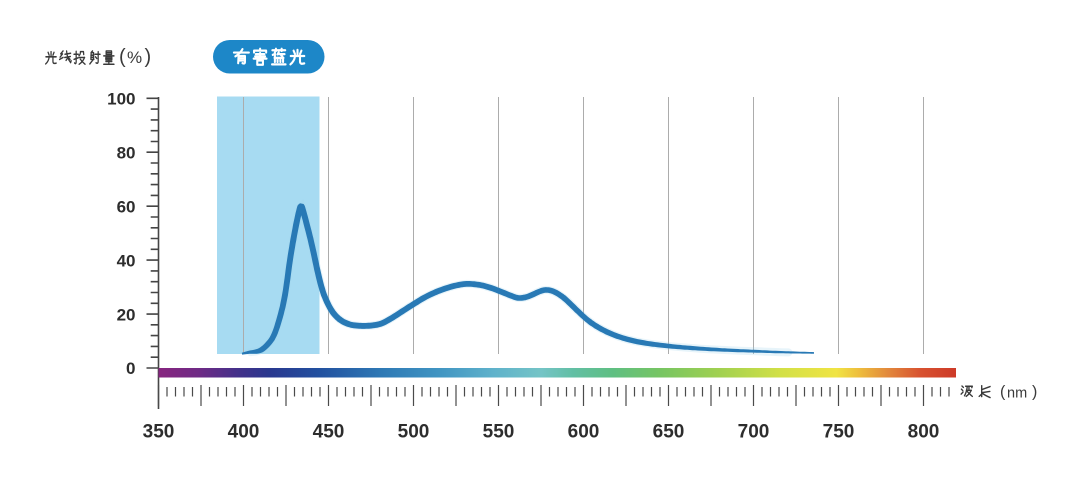 Image resolution: width=1080 pixels, height=487 pixels. I want to click on svg-text: 750, so click(839, 432).